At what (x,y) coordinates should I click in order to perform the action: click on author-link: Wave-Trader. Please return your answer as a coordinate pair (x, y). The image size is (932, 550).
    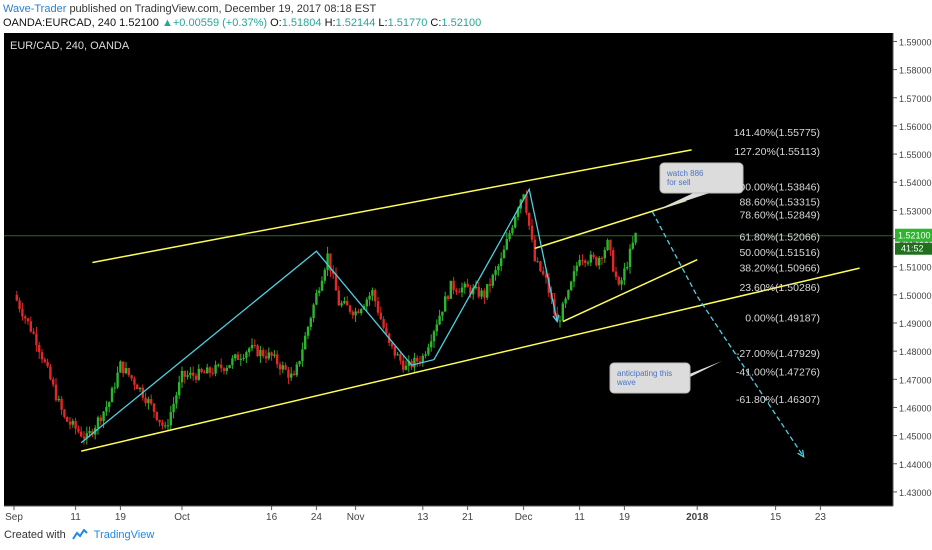
    Looking at the image, I should click on (35, 9).